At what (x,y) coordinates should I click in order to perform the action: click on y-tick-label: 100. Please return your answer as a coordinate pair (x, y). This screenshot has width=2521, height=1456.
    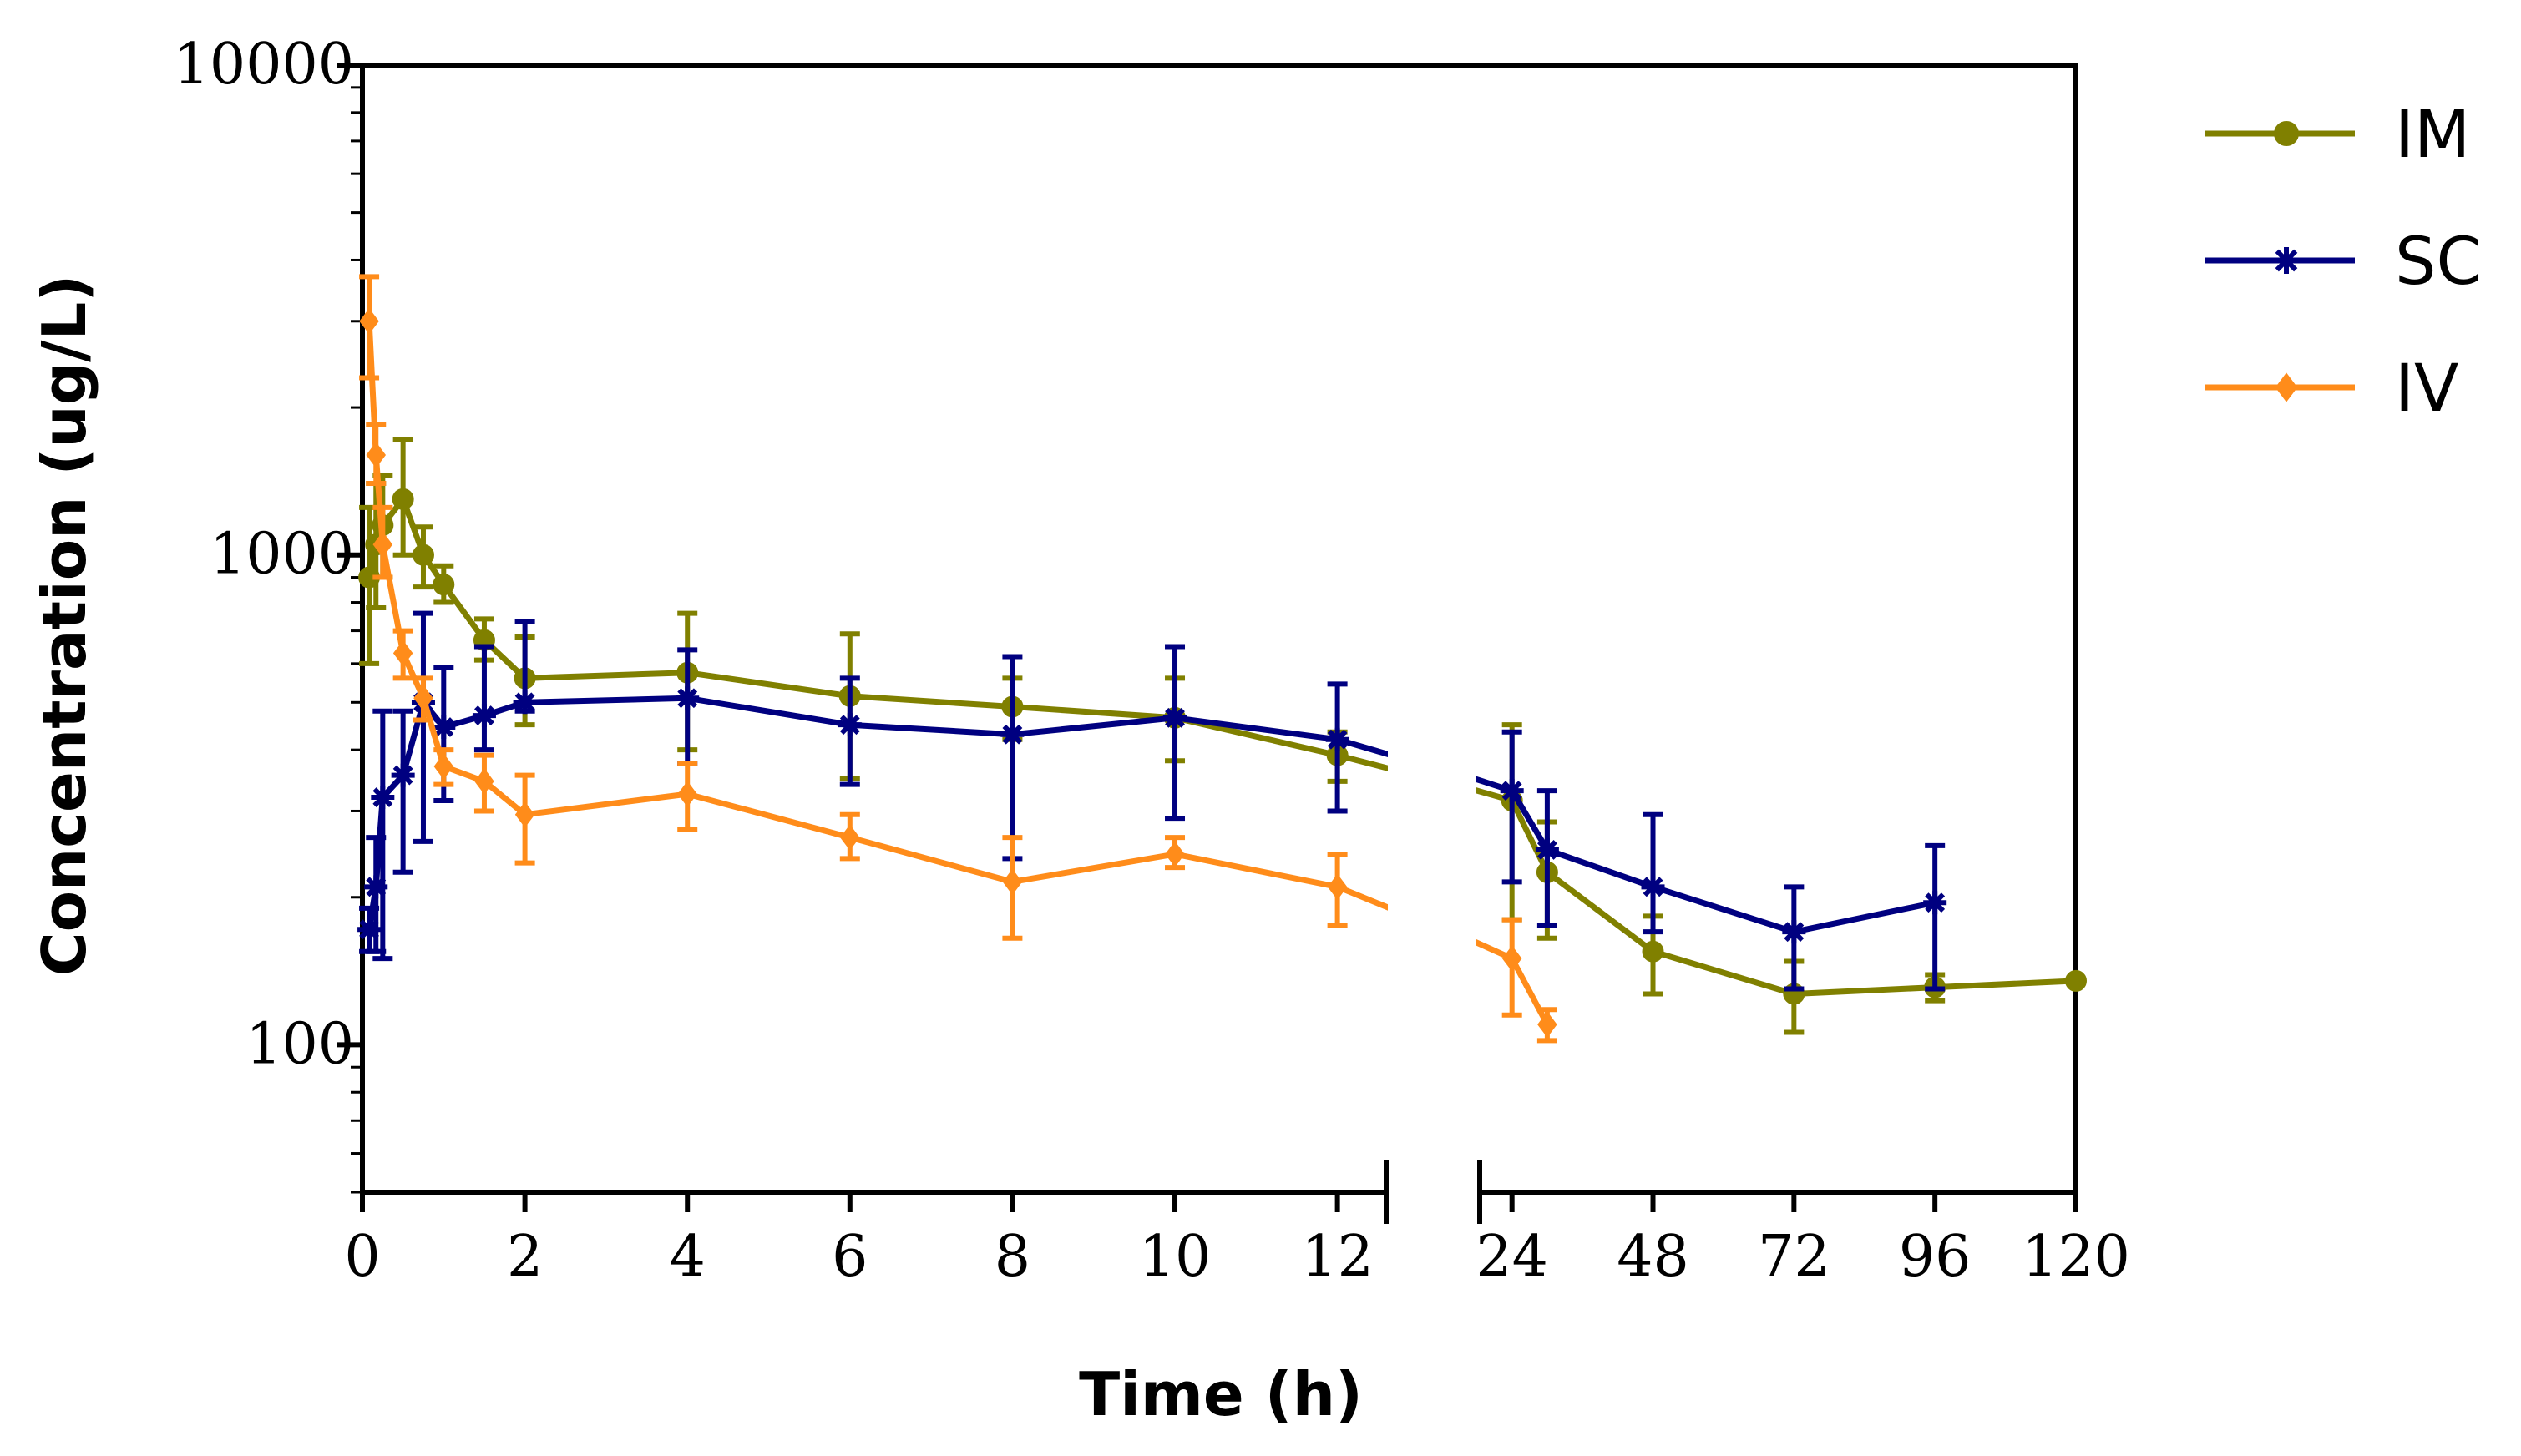
    Looking at the image, I should click on (300, 1044).